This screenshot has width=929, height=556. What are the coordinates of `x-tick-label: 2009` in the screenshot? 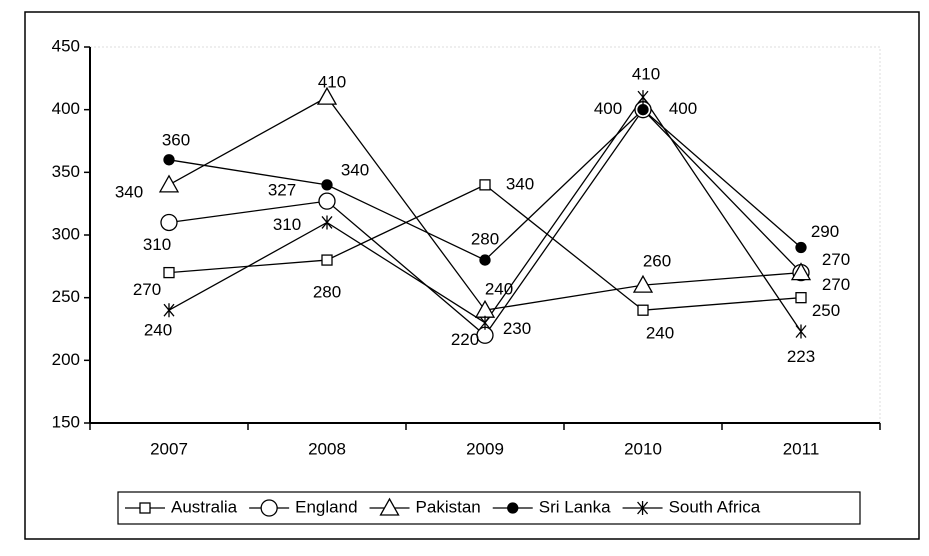 It's located at (485, 448).